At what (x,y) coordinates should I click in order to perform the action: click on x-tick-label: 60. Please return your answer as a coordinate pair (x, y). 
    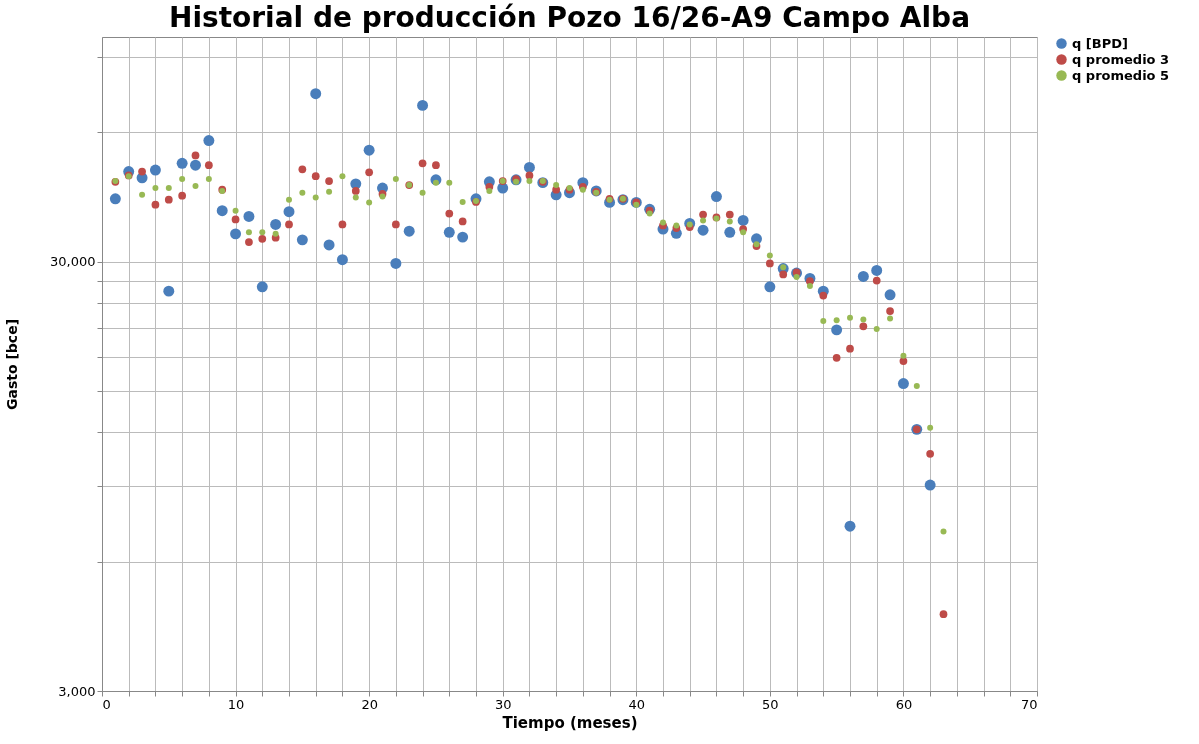
    Looking at the image, I should click on (904, 704).